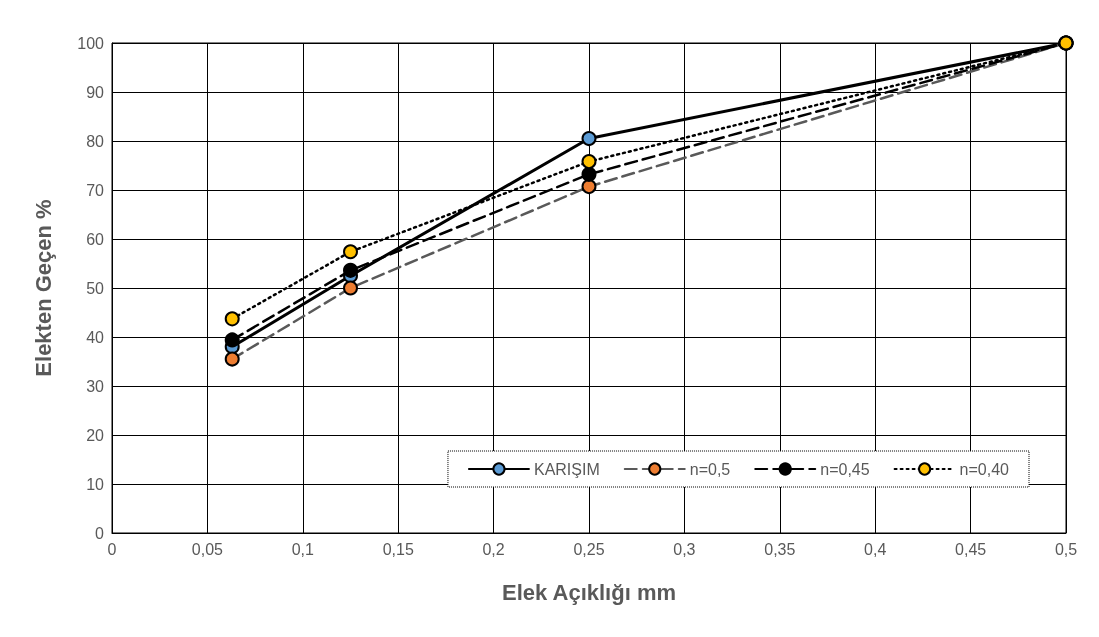  I want to click on y-tick-label: 0, so click(100, 533).